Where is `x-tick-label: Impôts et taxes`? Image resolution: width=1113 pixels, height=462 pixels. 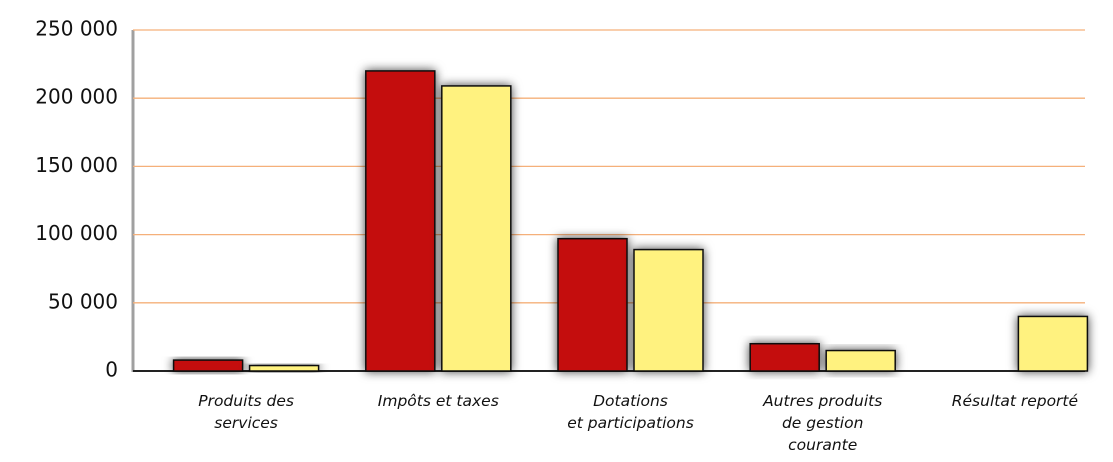
x-tick-label: Impôts et taxes is located at coordinates (438, 401).